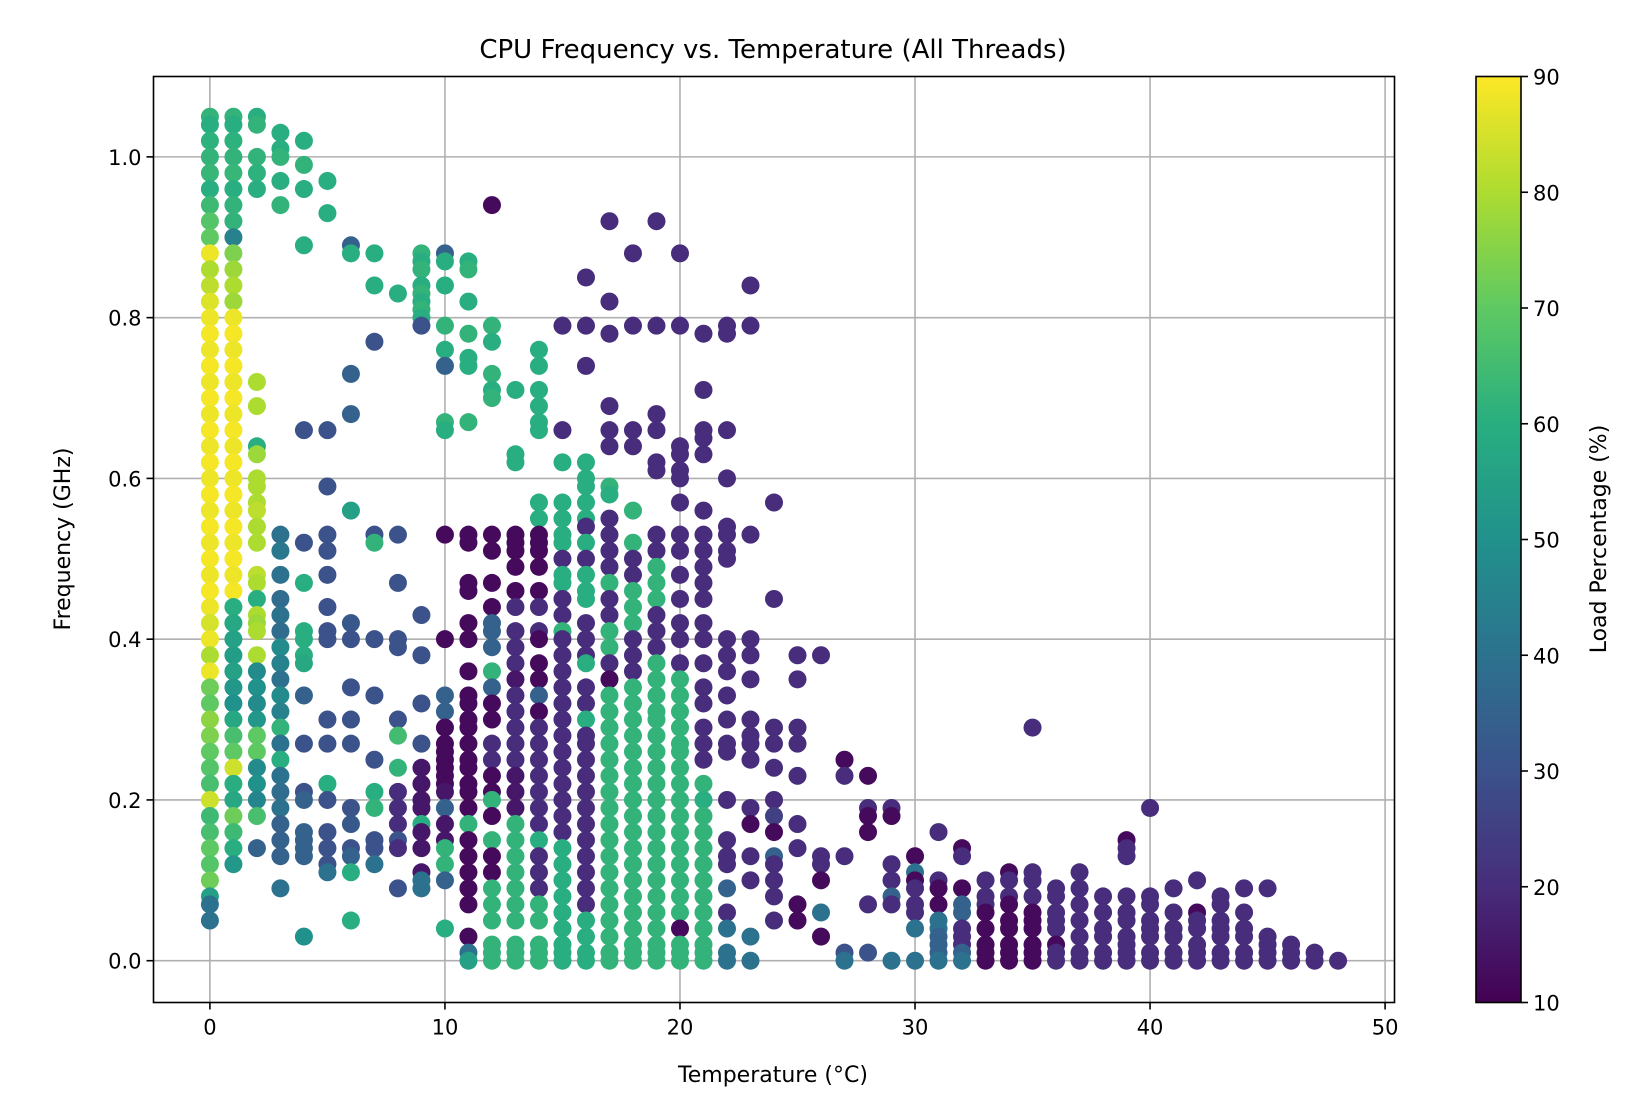  Describe the element at coordinates (915, 1028) in the screenshot. I see `x-tick-label: 30` at that location.